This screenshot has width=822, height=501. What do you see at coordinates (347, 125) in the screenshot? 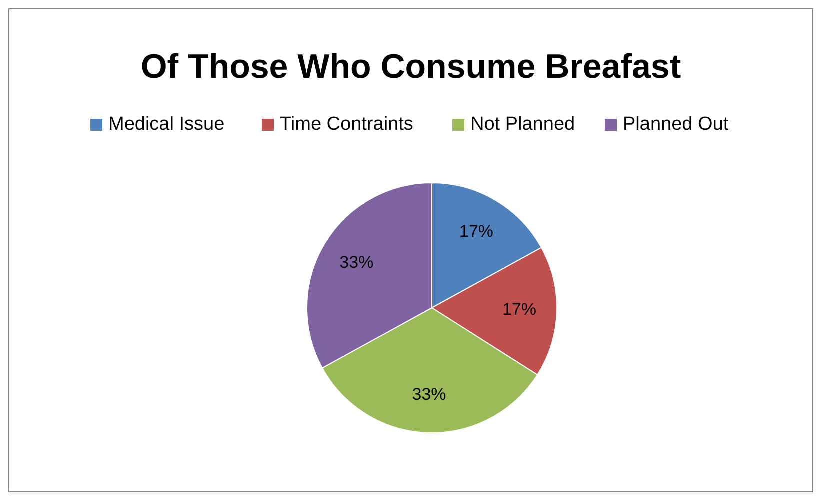
I see `legend-label: Time Contraints` at bounding box center [347, 125].